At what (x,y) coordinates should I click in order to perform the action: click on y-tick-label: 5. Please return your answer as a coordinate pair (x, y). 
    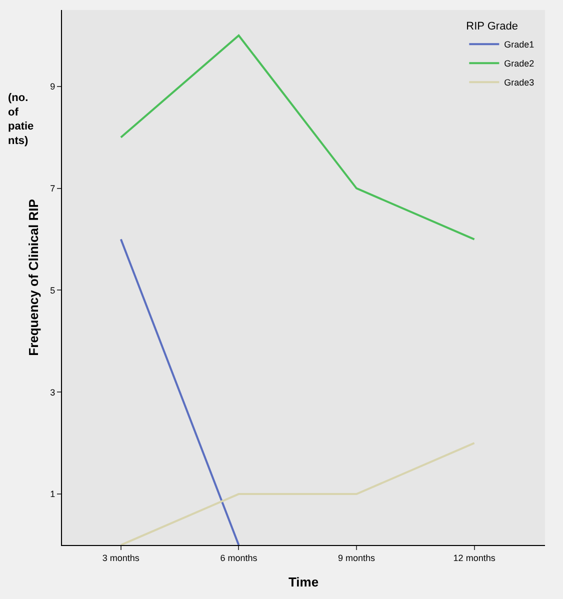
    Looking at the image, I should click on (53, 290).